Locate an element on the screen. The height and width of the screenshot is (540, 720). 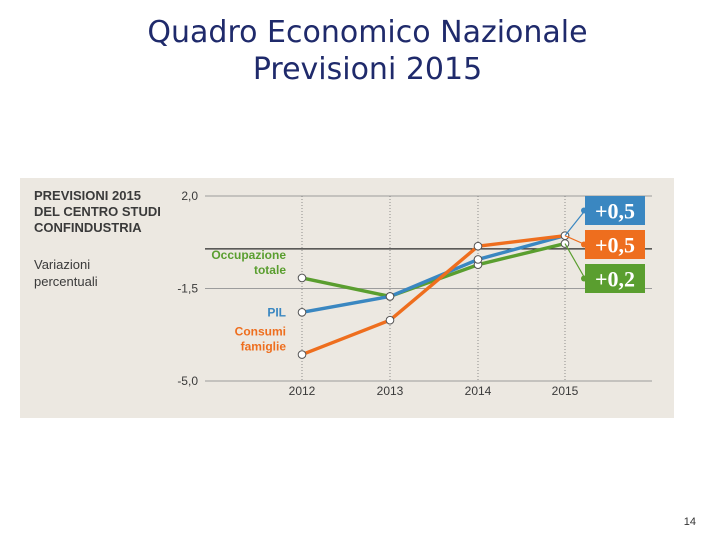
series-label: Consumi is located at coordinates (260, 332).